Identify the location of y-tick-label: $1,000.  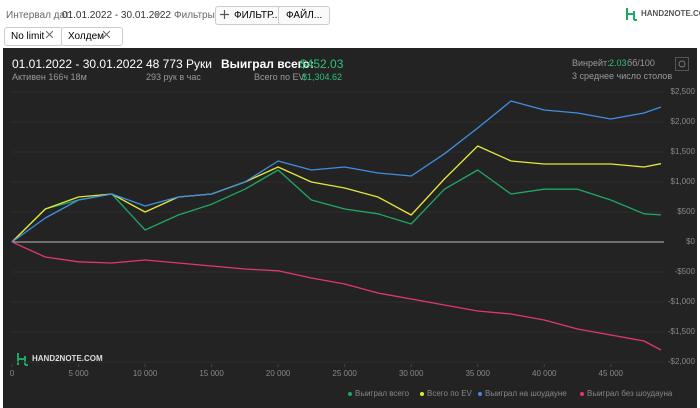
(683, 181).